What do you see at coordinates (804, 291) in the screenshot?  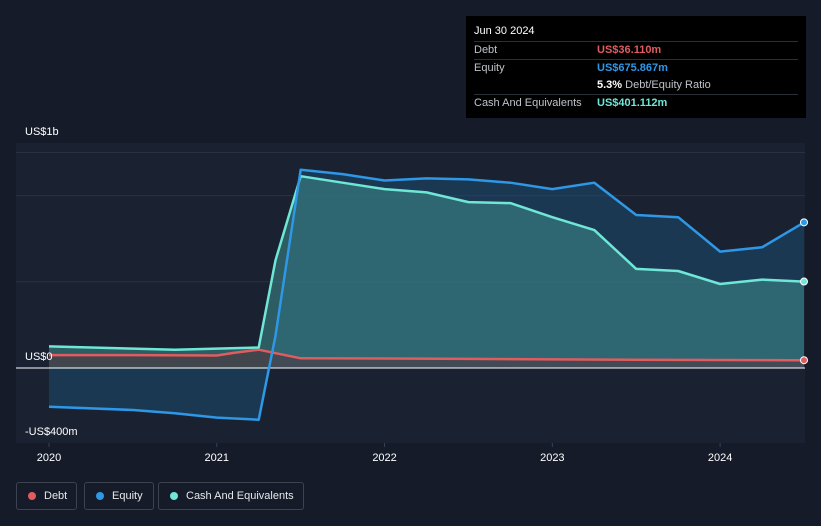 I see `series-end-markers` at bounding box center [804, 291].